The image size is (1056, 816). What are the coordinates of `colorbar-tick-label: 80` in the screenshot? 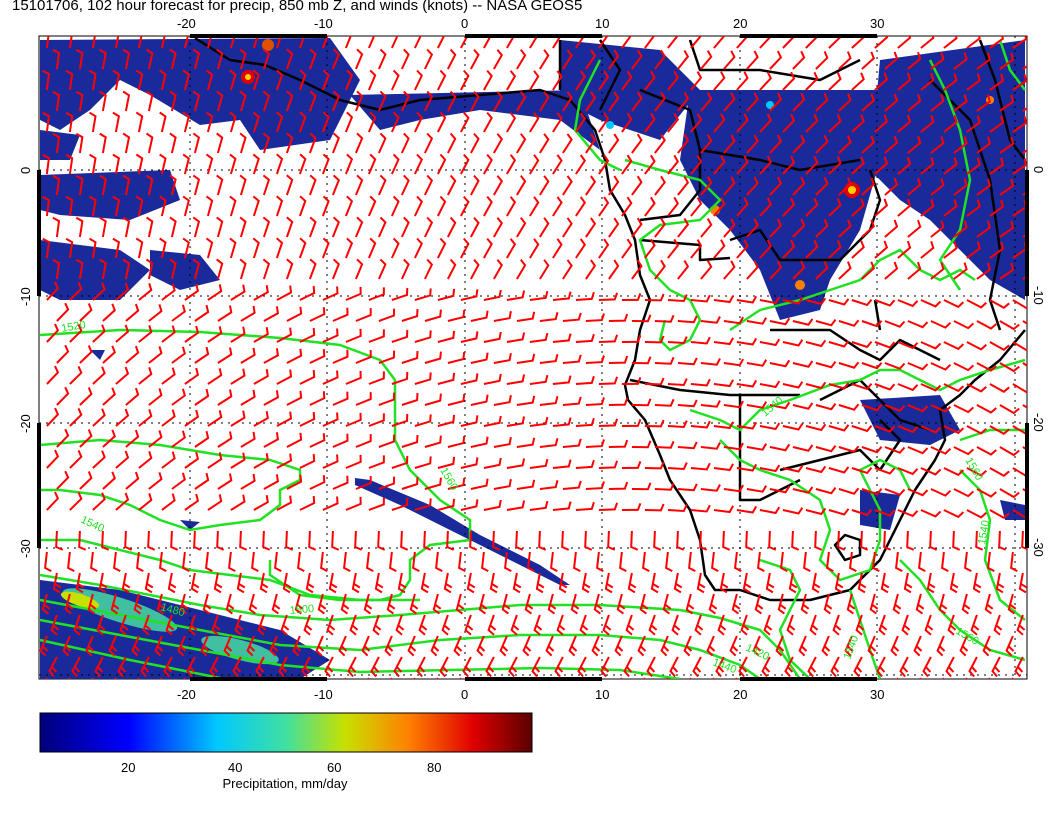 It's located at (434, 767).